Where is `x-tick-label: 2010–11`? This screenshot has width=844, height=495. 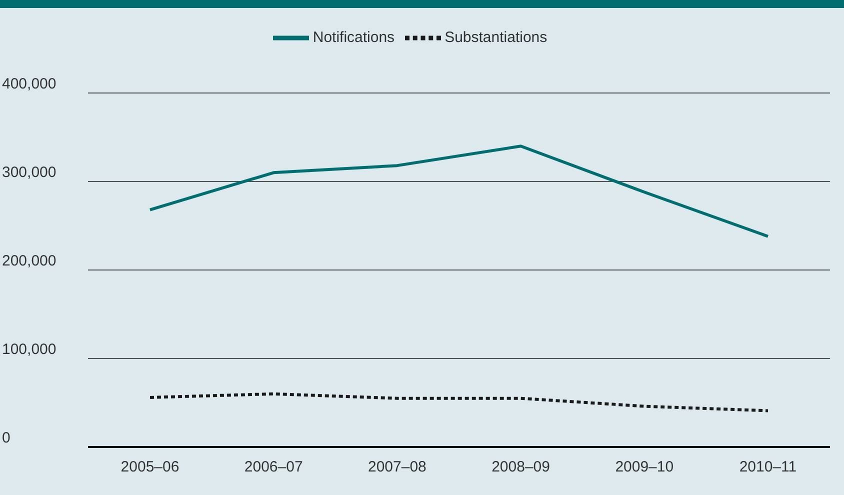 x-tick-label: 2010–11 is located at coordinates (768, 467).